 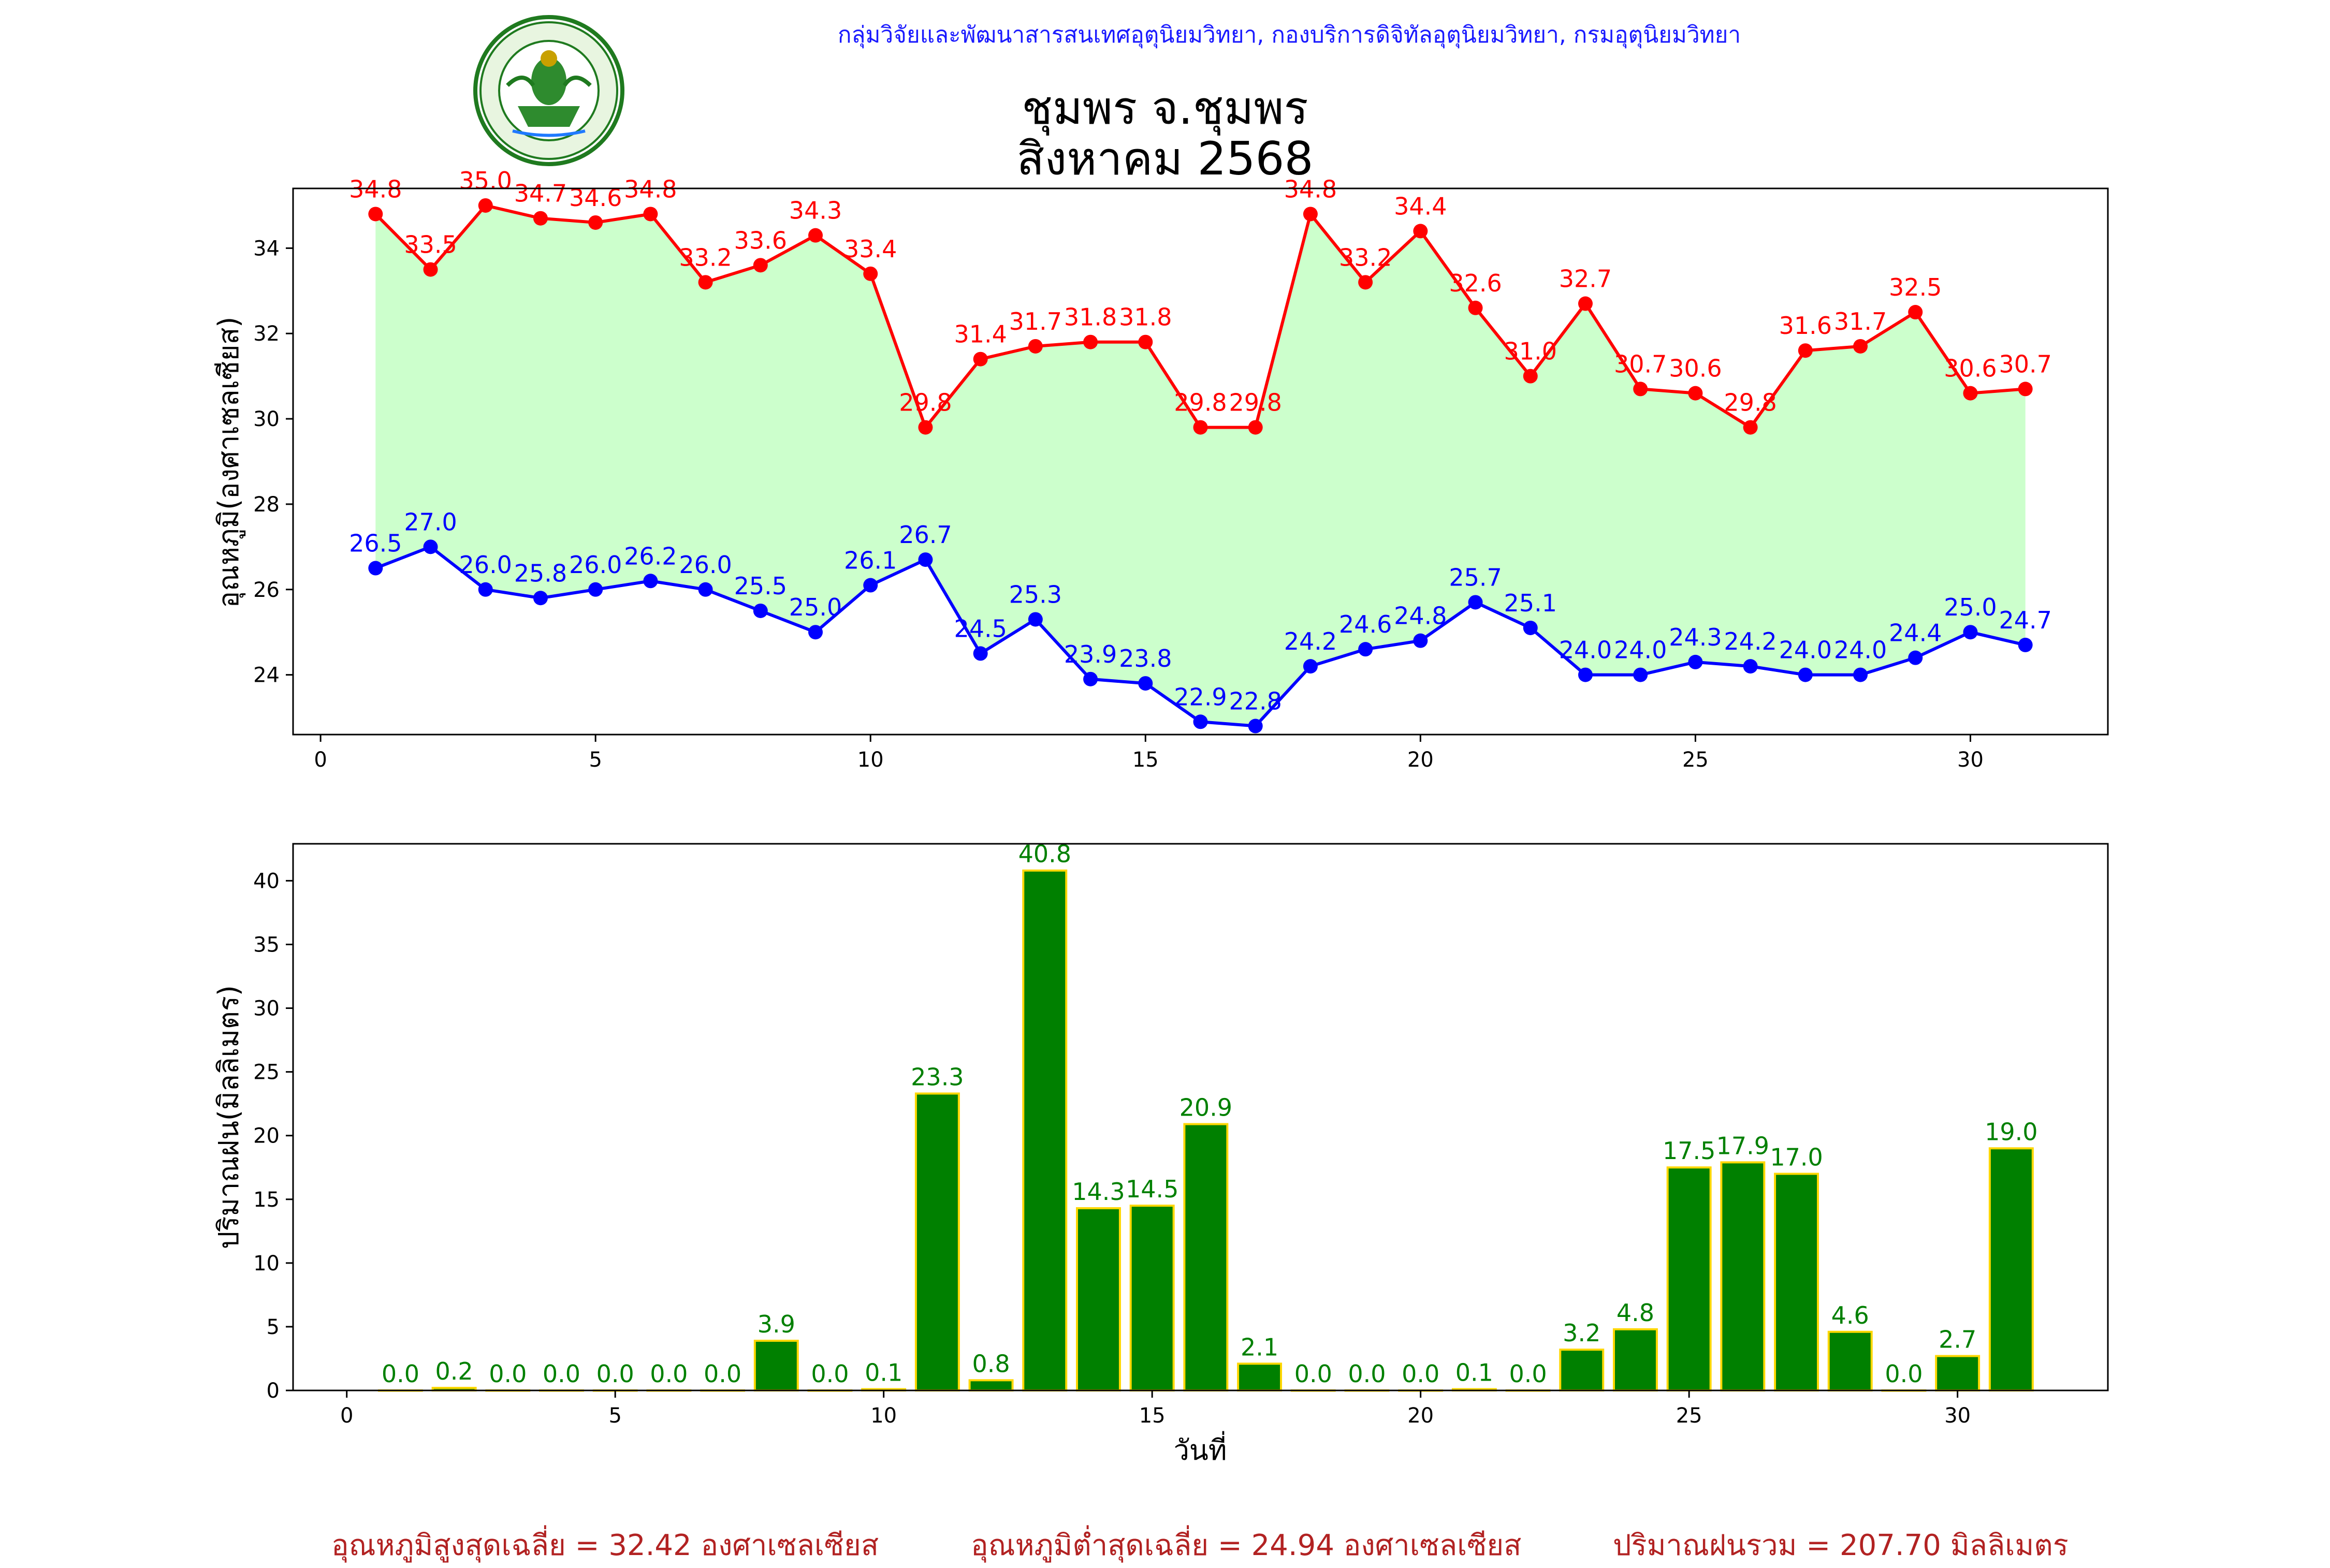 I want to click on temperature-x-ticks: 0 5 10 15 20 25 30, so click(x=1149, y=753).